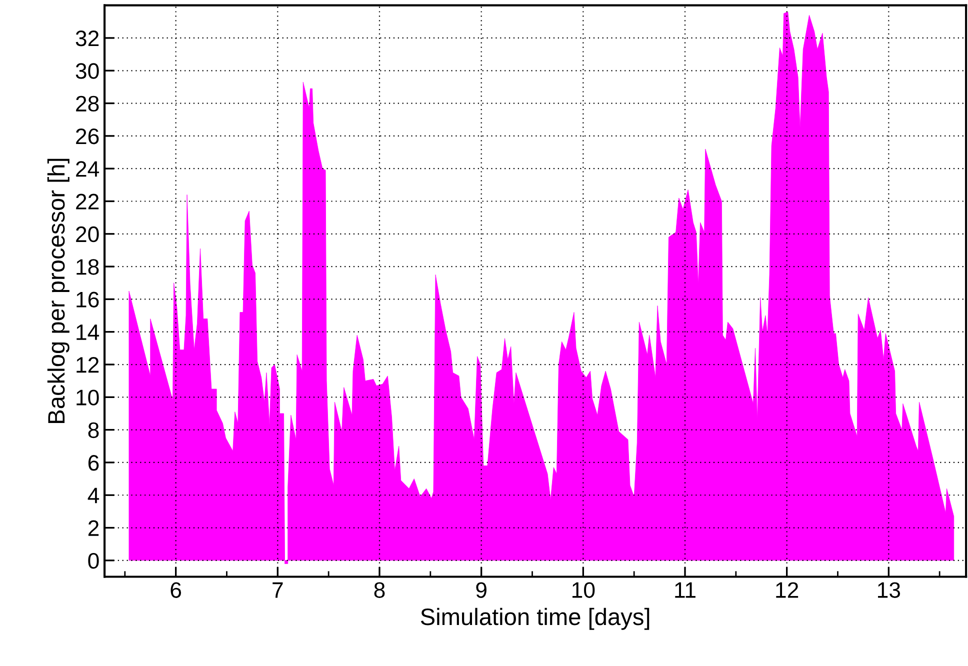  What do you see at coordinates (93, 528) in the screenshot?
I see `y-tick-label: 2` at bounding box center [93, 528].